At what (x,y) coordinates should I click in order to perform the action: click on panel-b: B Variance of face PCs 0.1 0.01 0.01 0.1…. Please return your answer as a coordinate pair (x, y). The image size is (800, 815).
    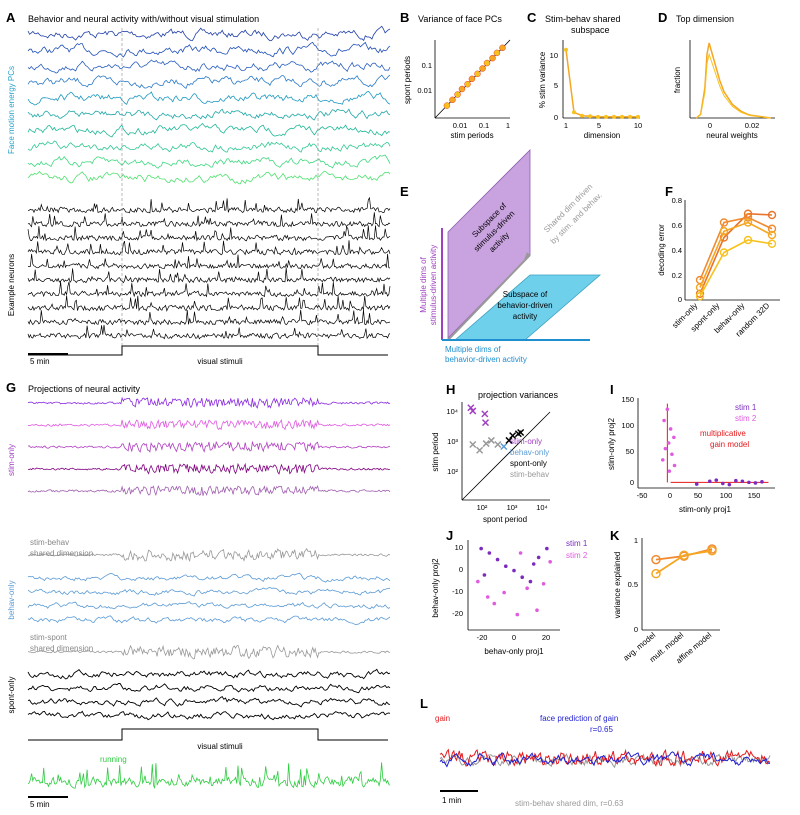
    Looking at the image, I should click on (455, 75).